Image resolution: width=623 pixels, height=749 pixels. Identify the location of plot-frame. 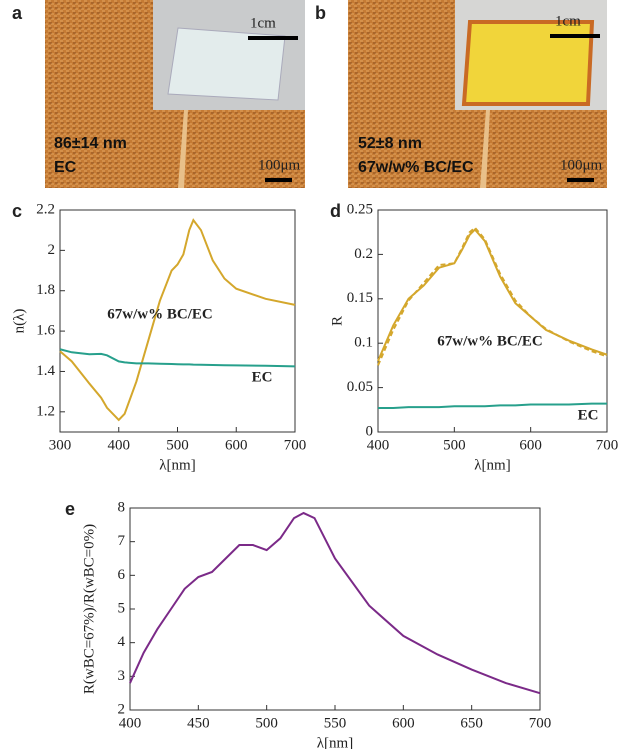
(492, 321).